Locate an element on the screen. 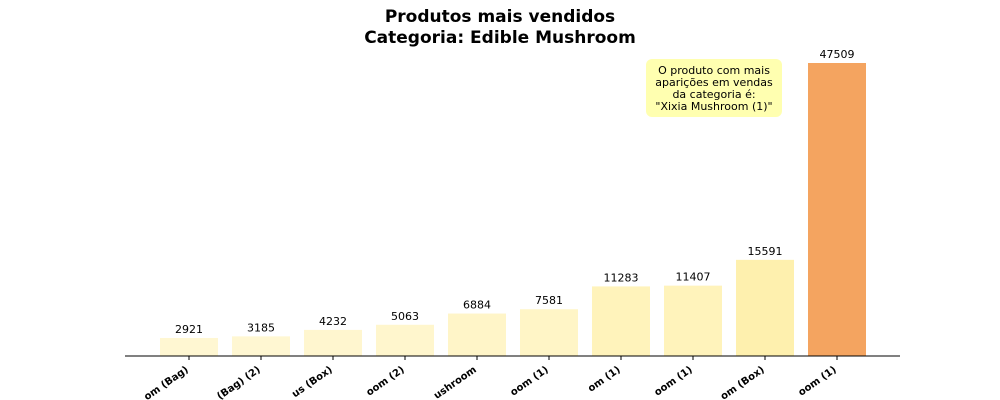 This screenshot has width=1000, height=400. bar-value-label-7: 11283 is located at coordinates (621, 277).